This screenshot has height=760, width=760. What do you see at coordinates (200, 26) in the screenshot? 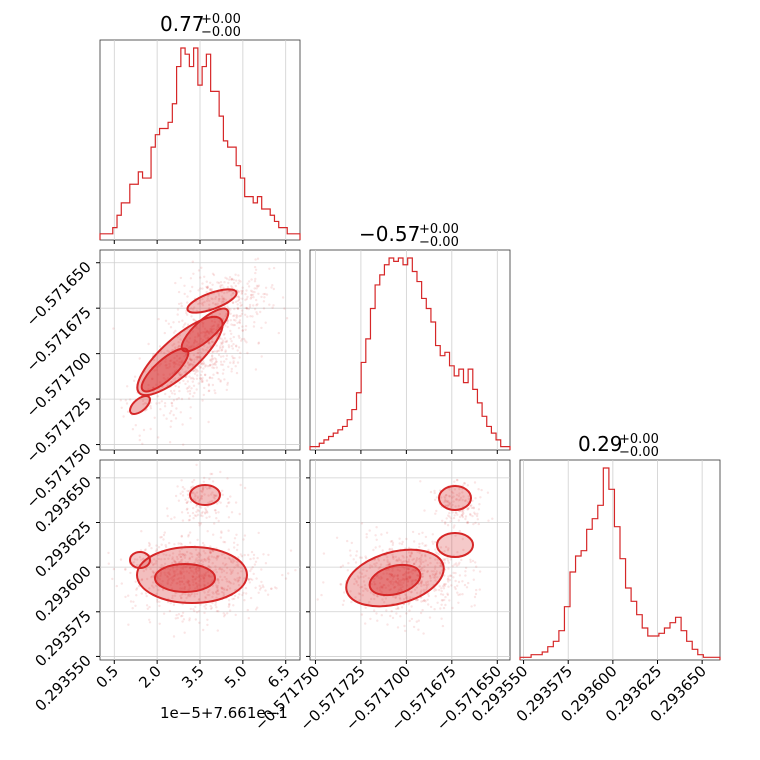
I see `title-p0: 0.77 +0.00 −0.00` at bounding box center [200, 26].